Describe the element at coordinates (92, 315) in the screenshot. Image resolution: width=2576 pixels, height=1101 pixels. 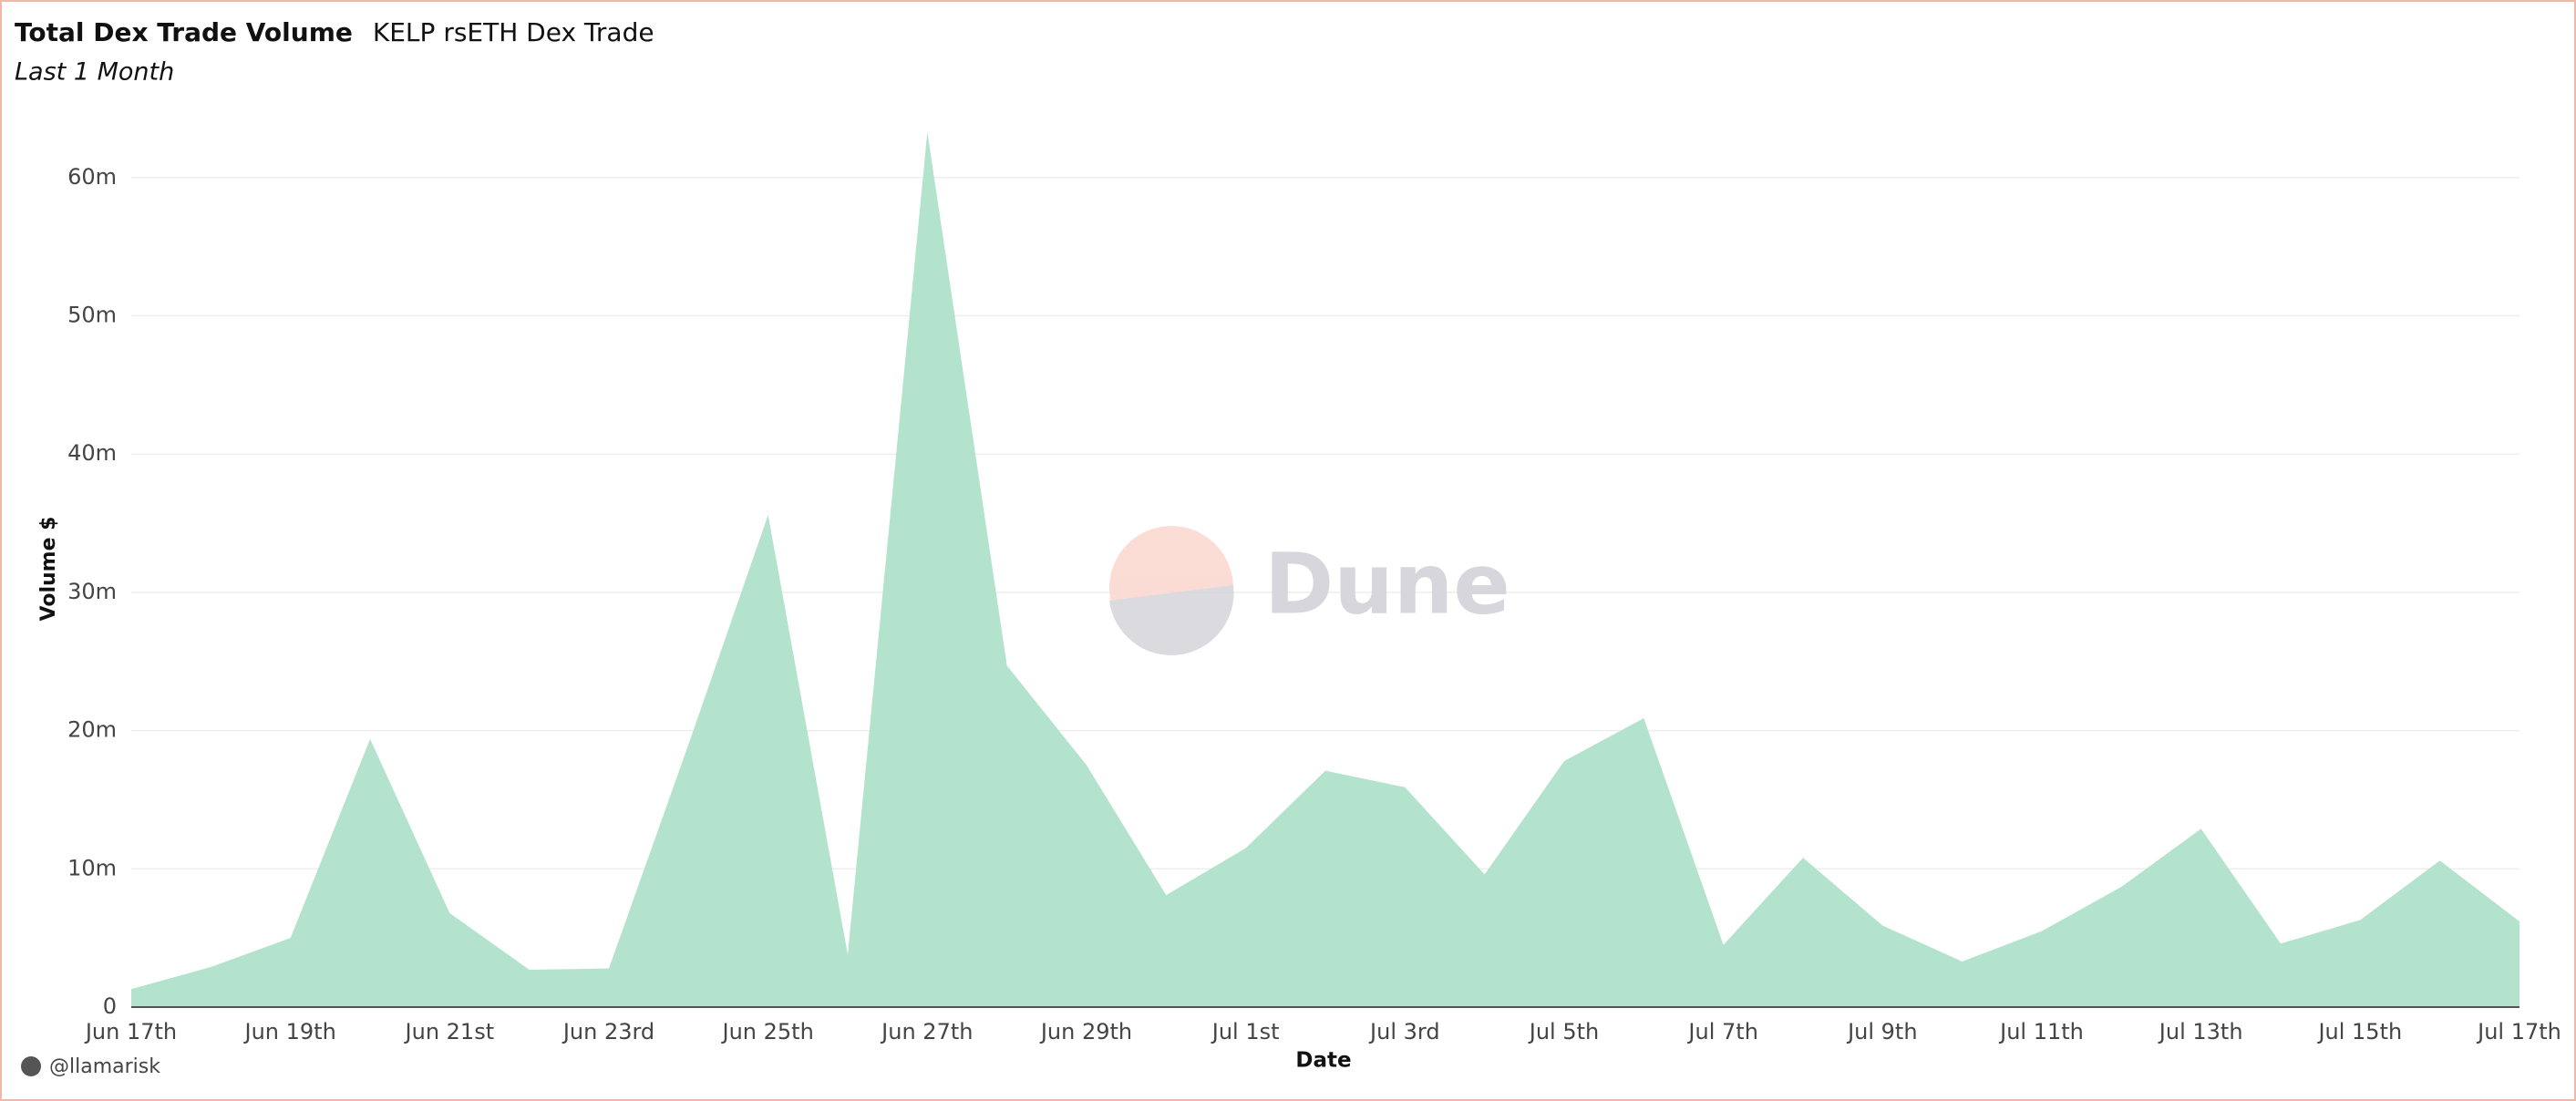
I see `y-tick-label: 50m` at that location.